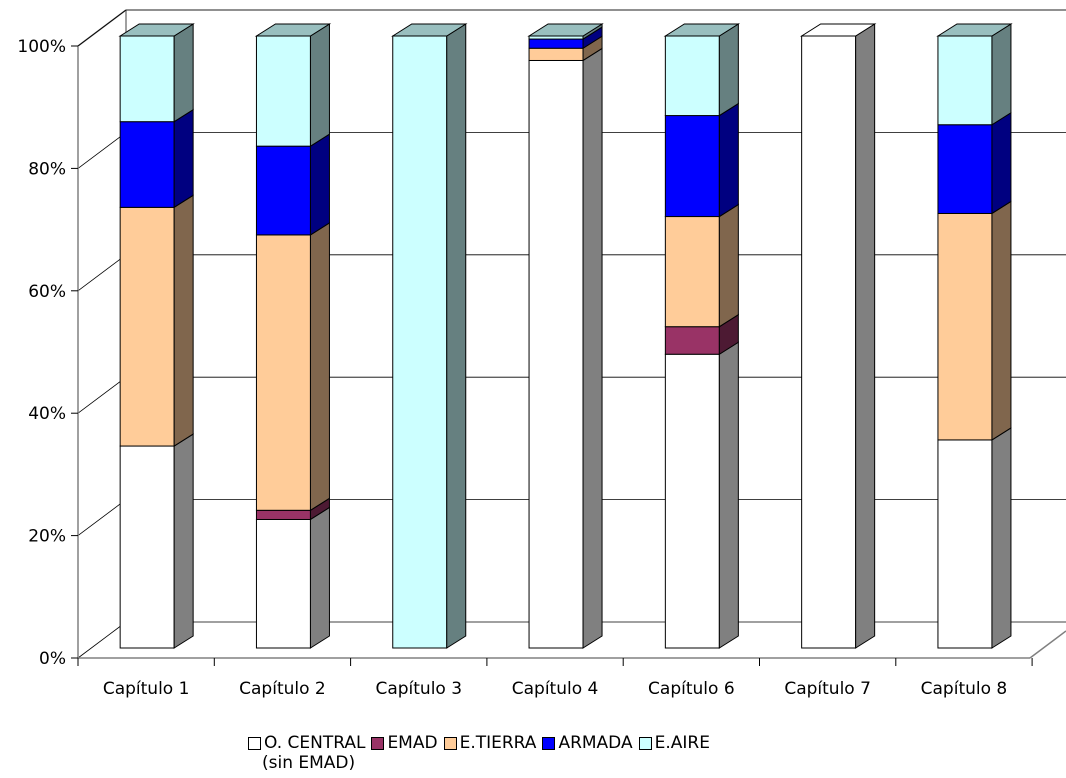 This screenshot has width=1066, height=778. I want to click on legend-row: O. CENTRAL EMAD E.TIERRA ARMADA E.AIRE, so click(482, 743).